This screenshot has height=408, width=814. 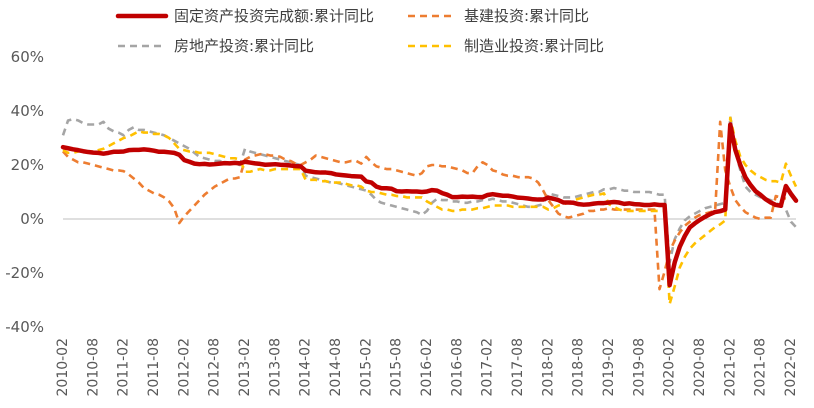 What do you see at coordinates (27, 57) in the screenshot?
I see `y-tick-label: 60%` at bounding box center [27, 57].